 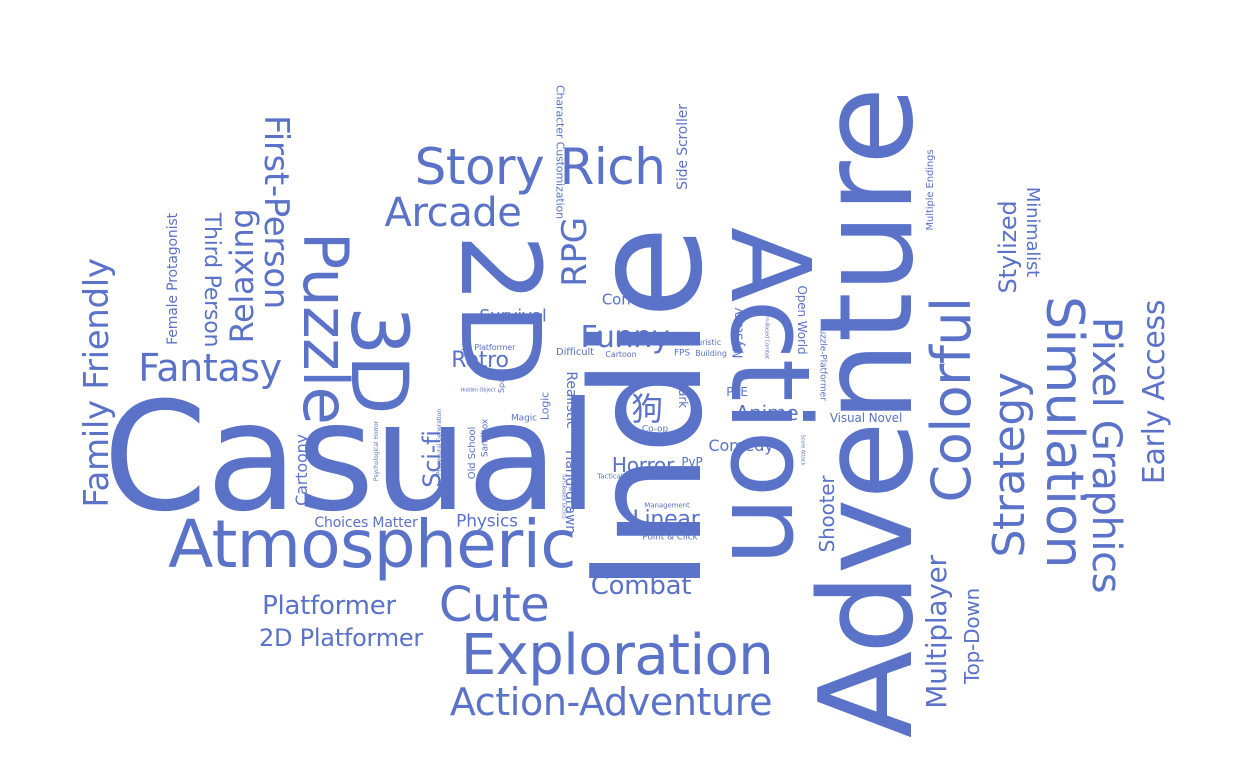 I want to click on word: Funny, so click(x=625, y=337).